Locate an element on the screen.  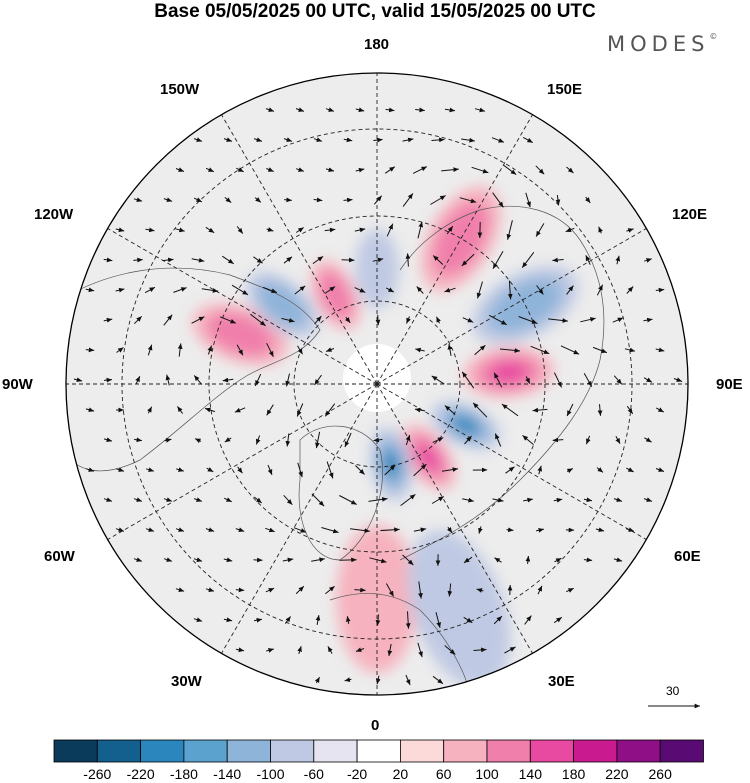
modes-logo: MODES© is located at coordinates (662, 44).